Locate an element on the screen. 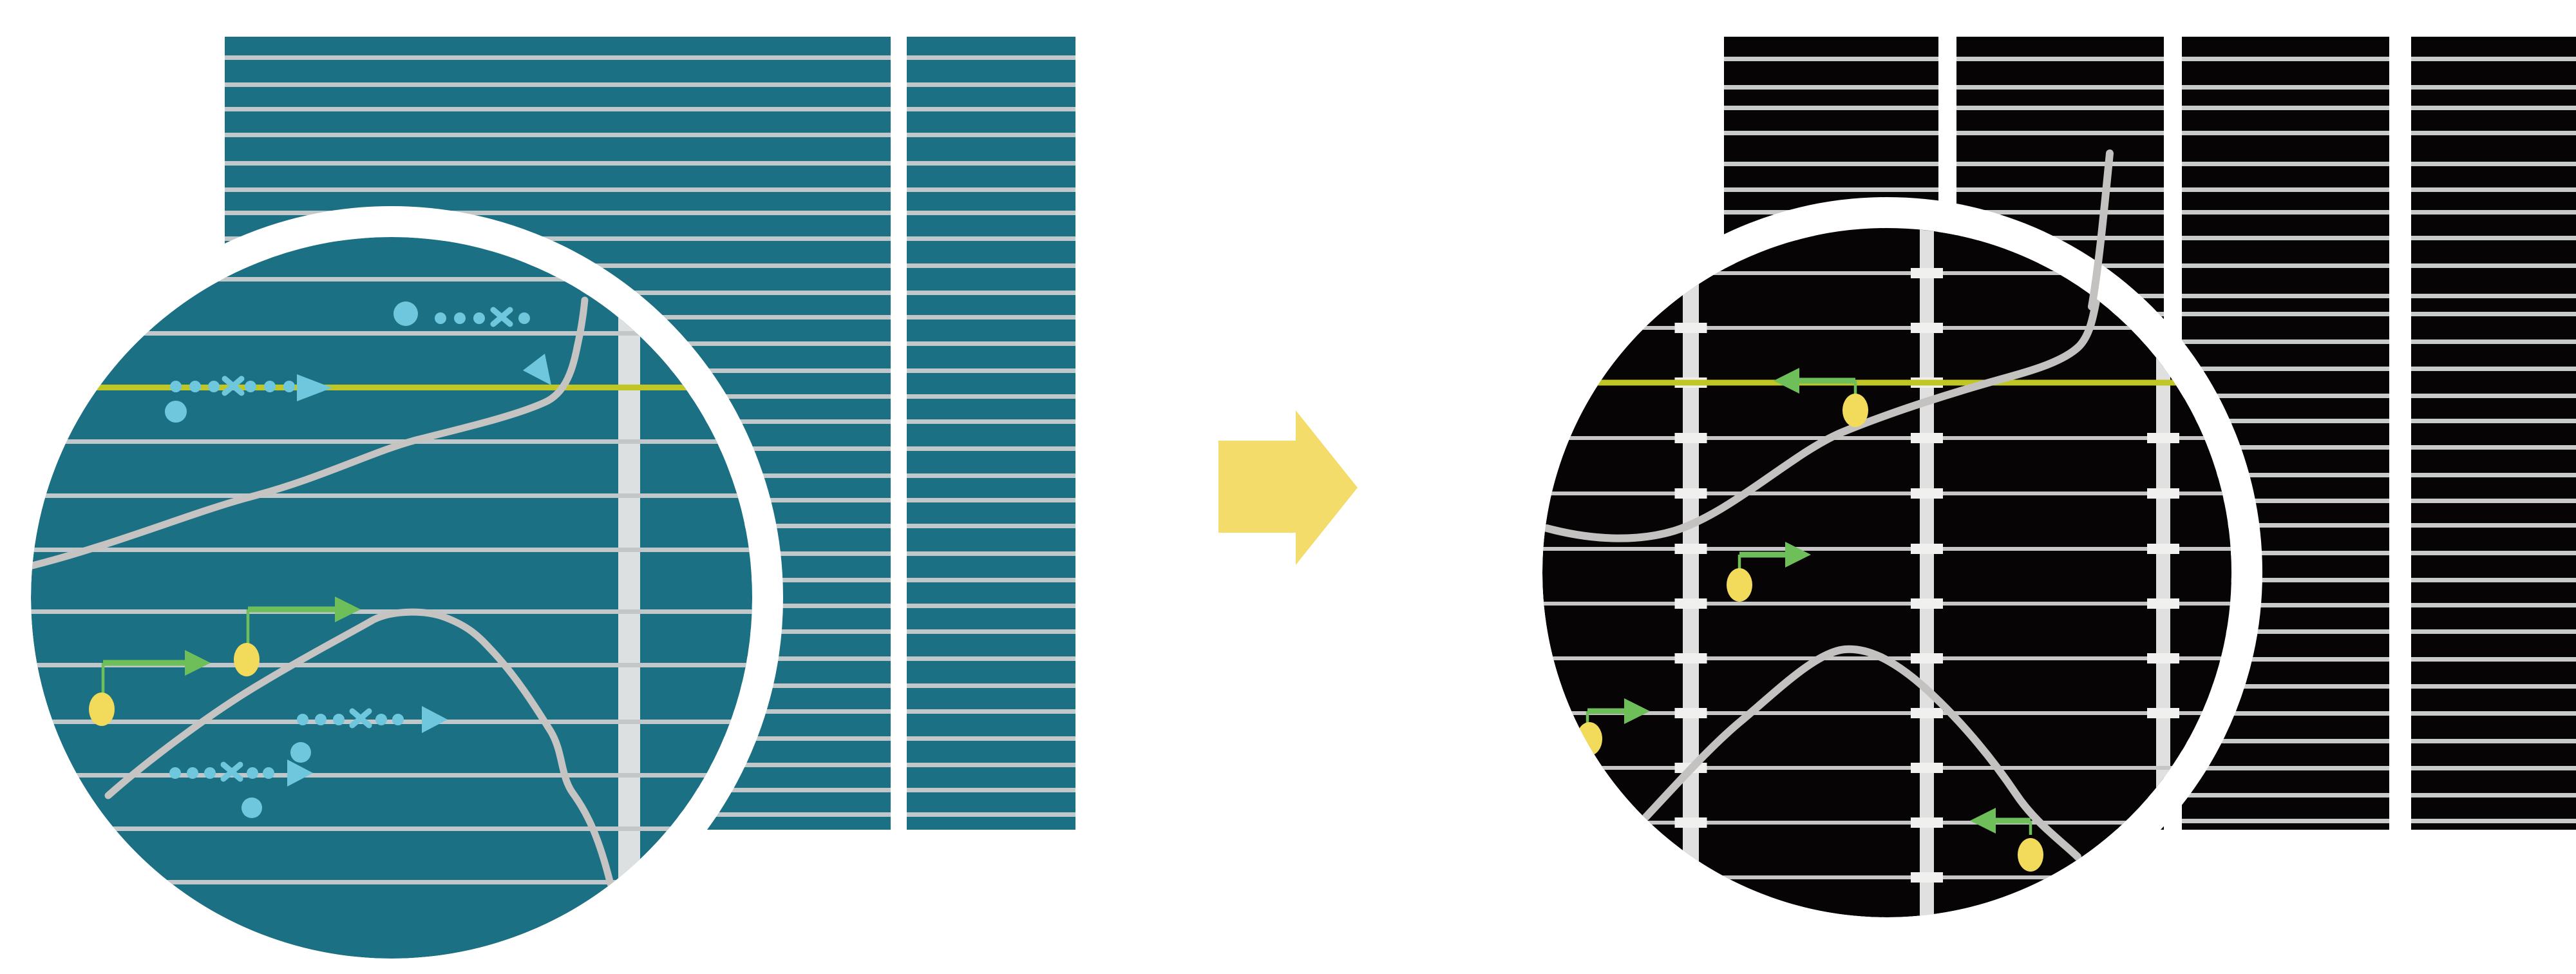  panel-column is located at coordinates (2493, 433).